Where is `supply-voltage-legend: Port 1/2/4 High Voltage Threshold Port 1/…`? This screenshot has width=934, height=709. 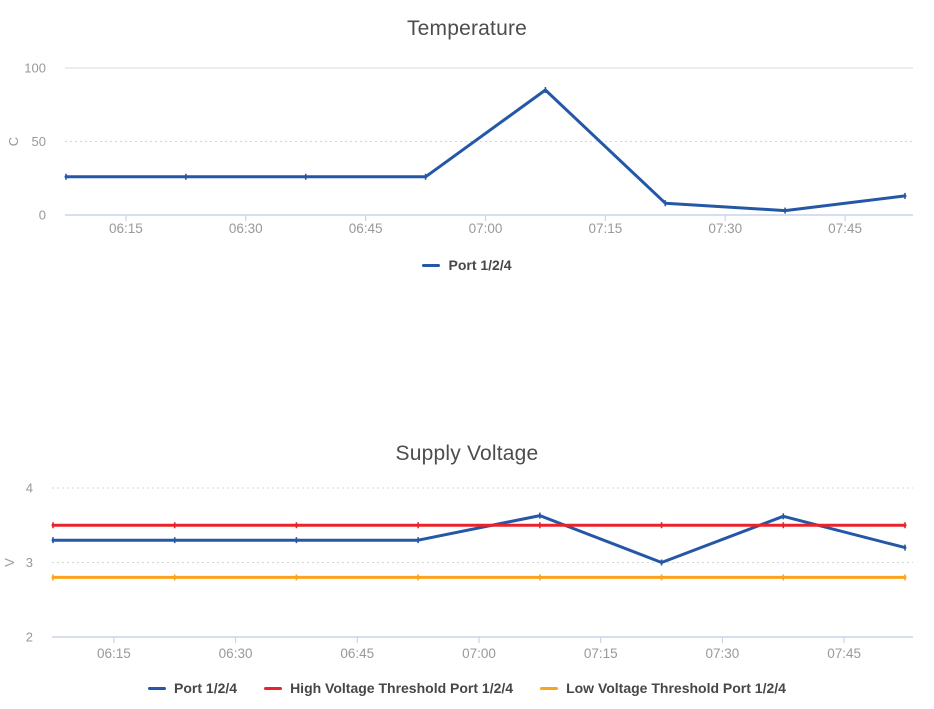 supply-voltage-legend: Port 1/2/4 High Voltage Threshold Port 1/… is located at coordinates (467, 688).